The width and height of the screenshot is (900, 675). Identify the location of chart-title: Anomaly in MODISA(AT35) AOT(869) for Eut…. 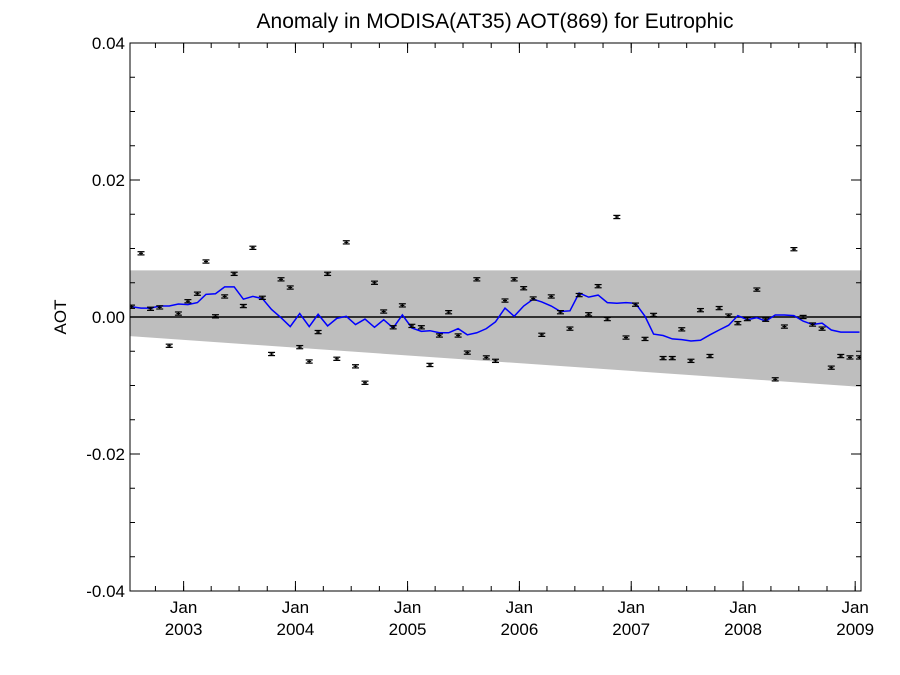
(495, 21).